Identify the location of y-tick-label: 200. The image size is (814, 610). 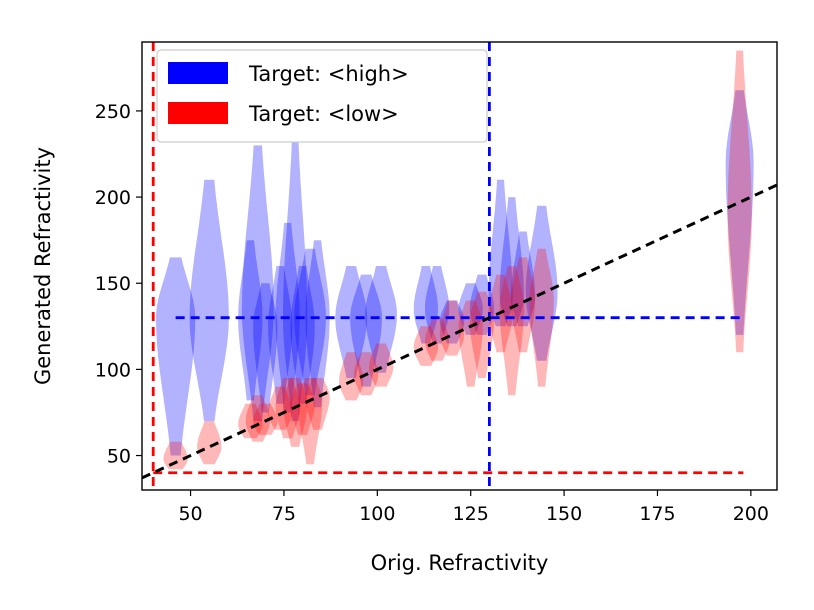
(113, 198).